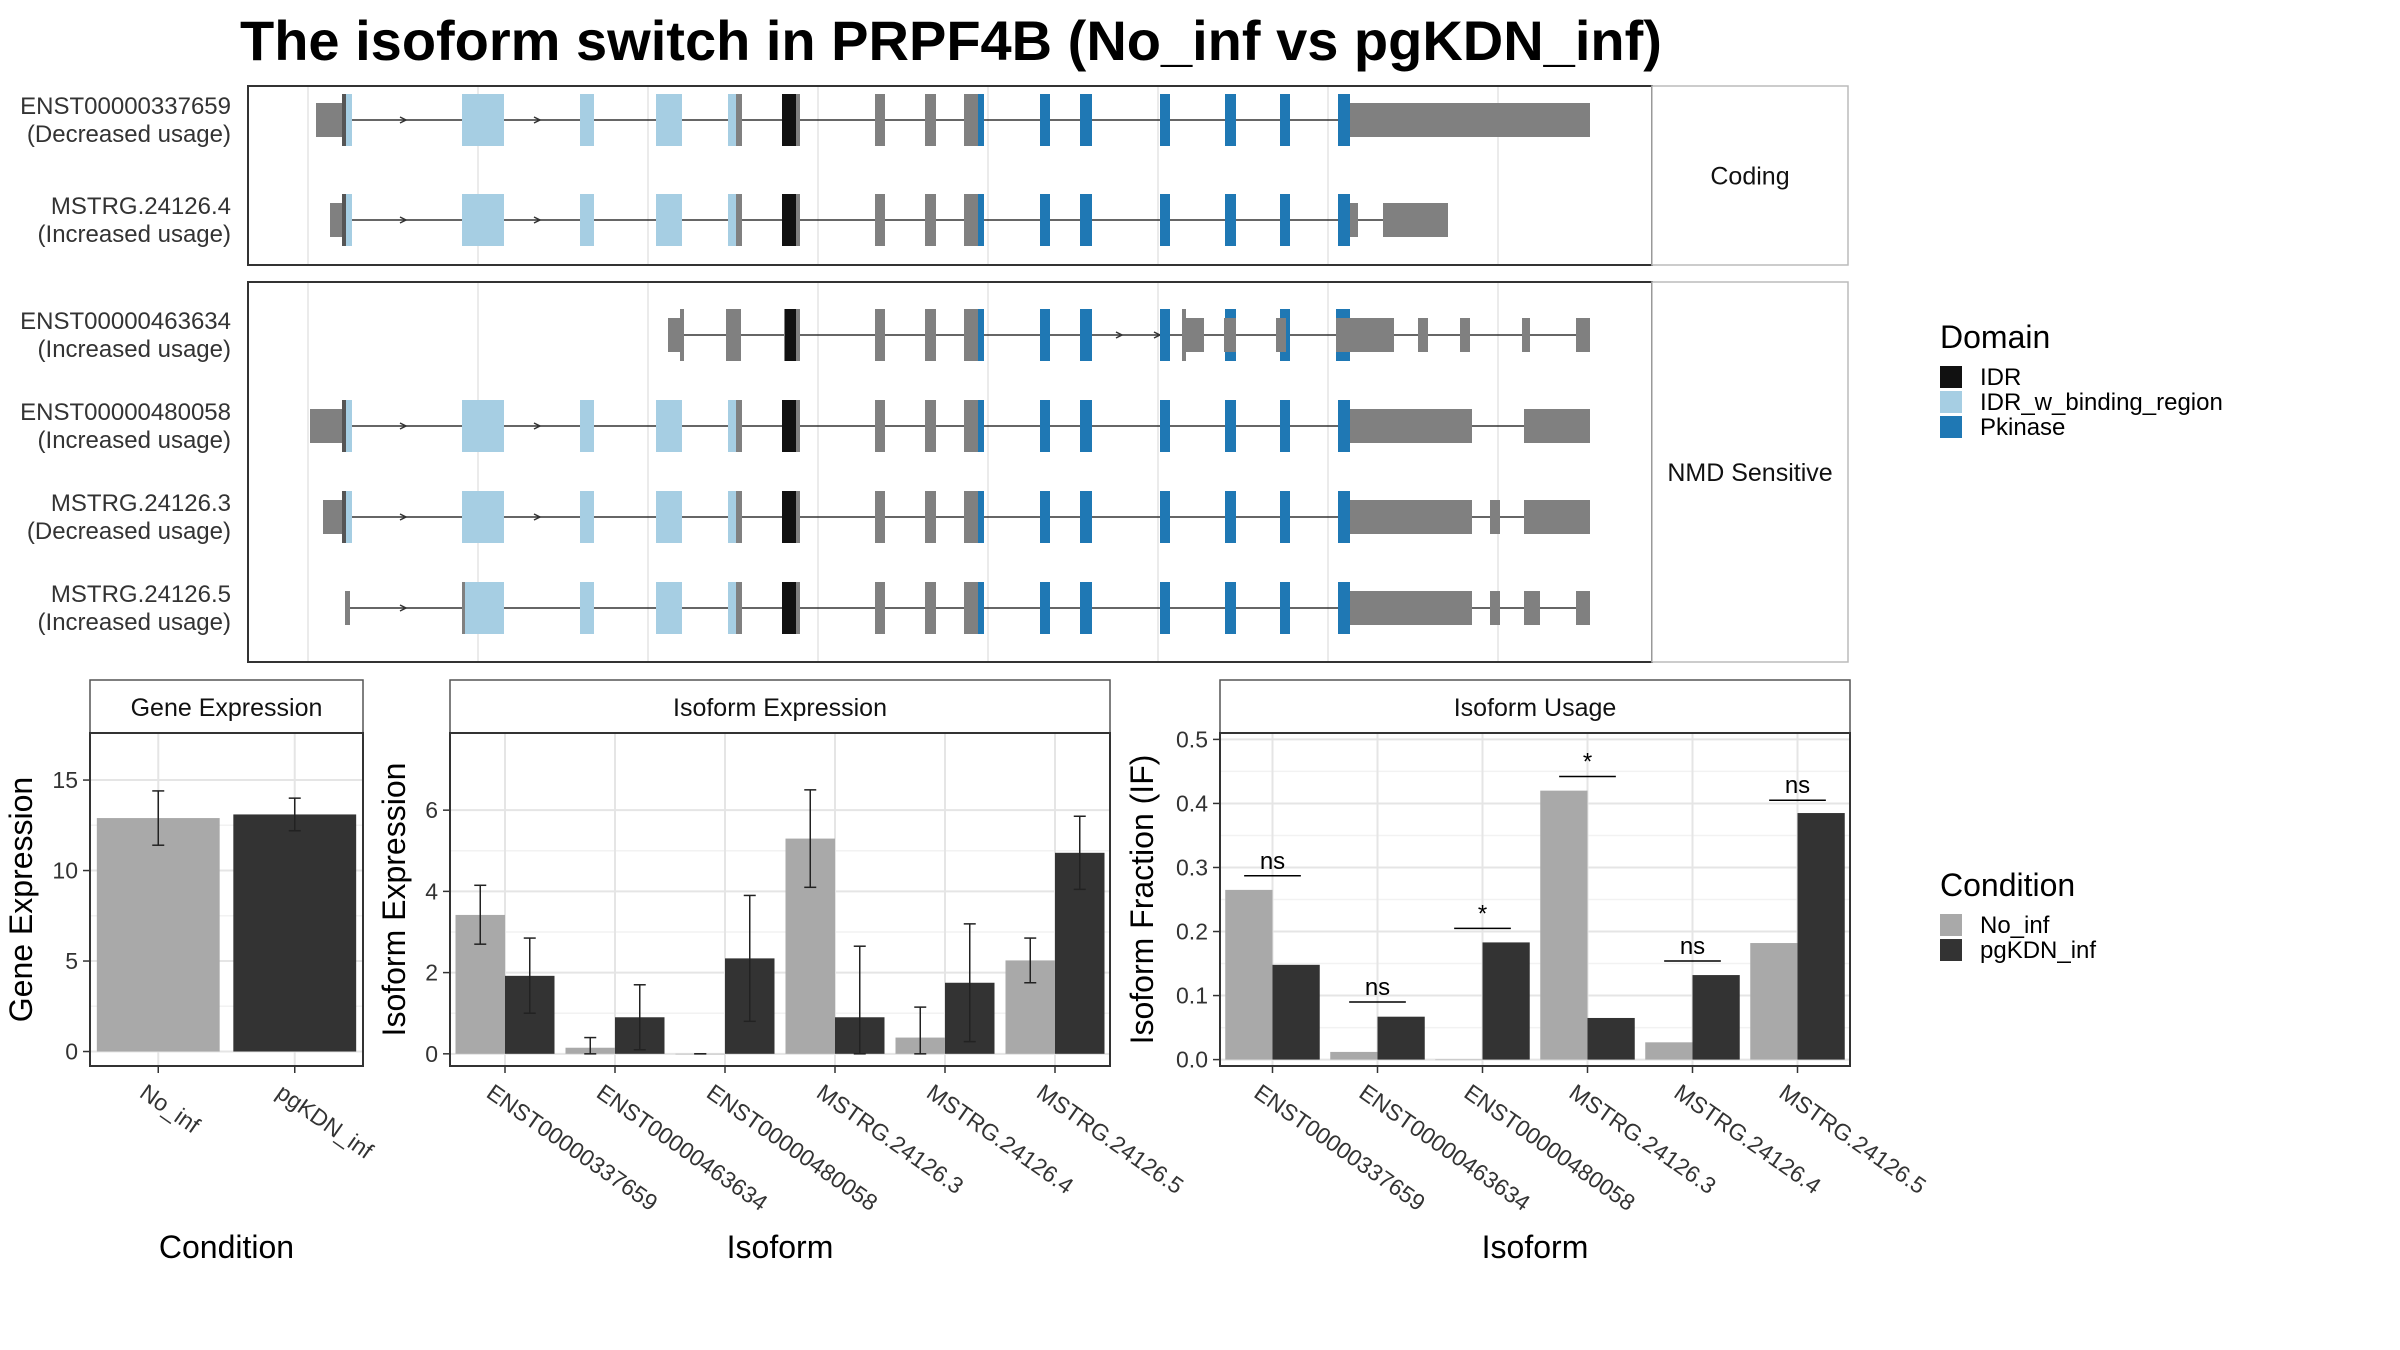  What do you see at coordinates (21, 899) in the screenshot?
I see `y-axis-title: Gene Expression` at bounding box center [21, 899].